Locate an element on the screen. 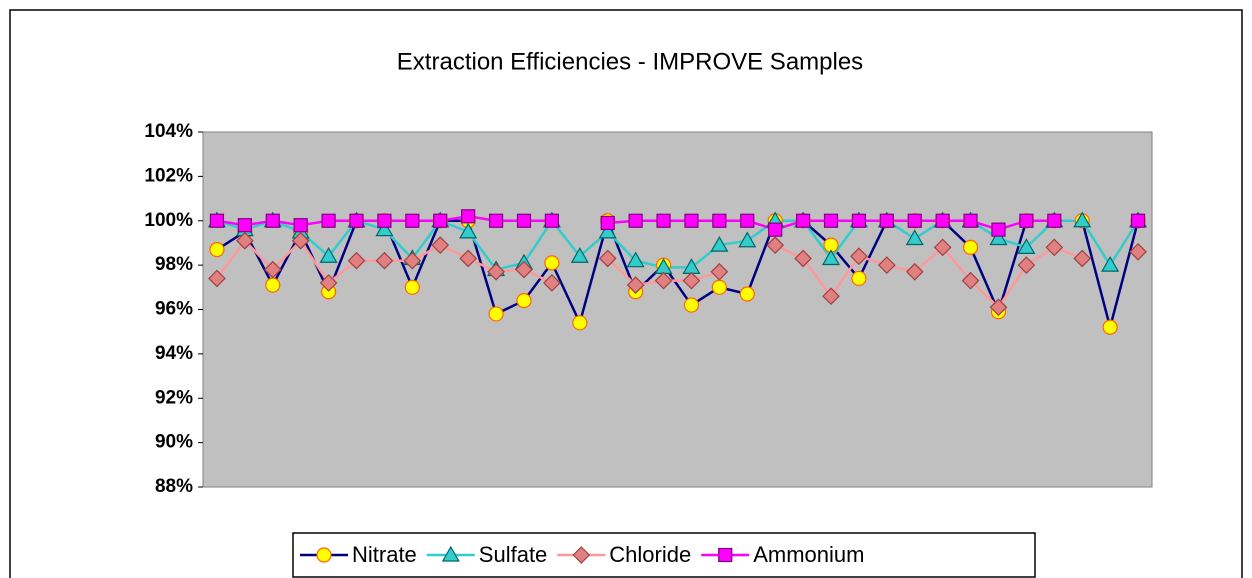 The width and height of the screenshot is (1252, 578). legend-label: Nitrate is located at coordinates (384, 554).